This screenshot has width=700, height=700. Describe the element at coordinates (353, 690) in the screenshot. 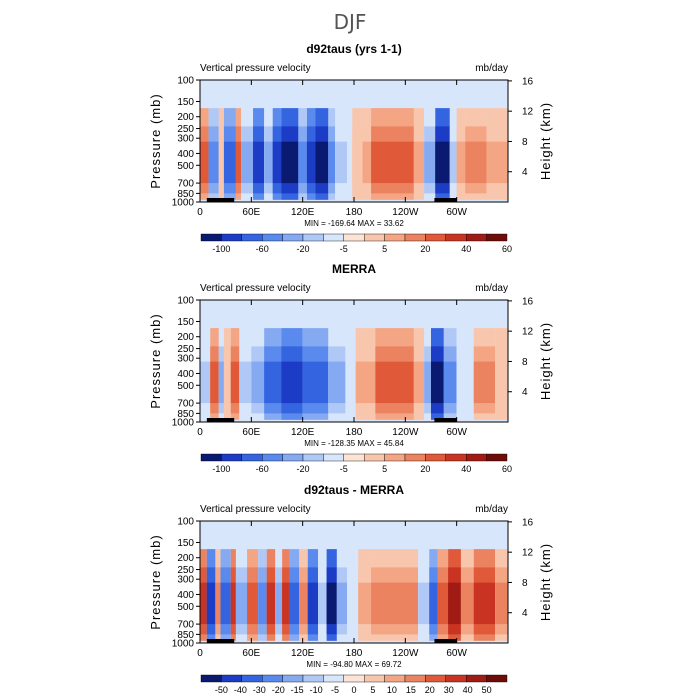

I see `colorbar-label: 0` at that location.